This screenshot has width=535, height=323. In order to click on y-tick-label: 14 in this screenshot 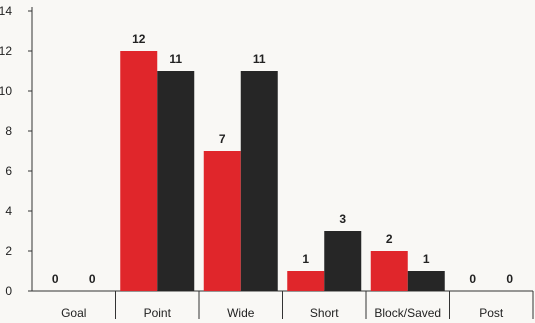, I will do `click(6, 11)`.